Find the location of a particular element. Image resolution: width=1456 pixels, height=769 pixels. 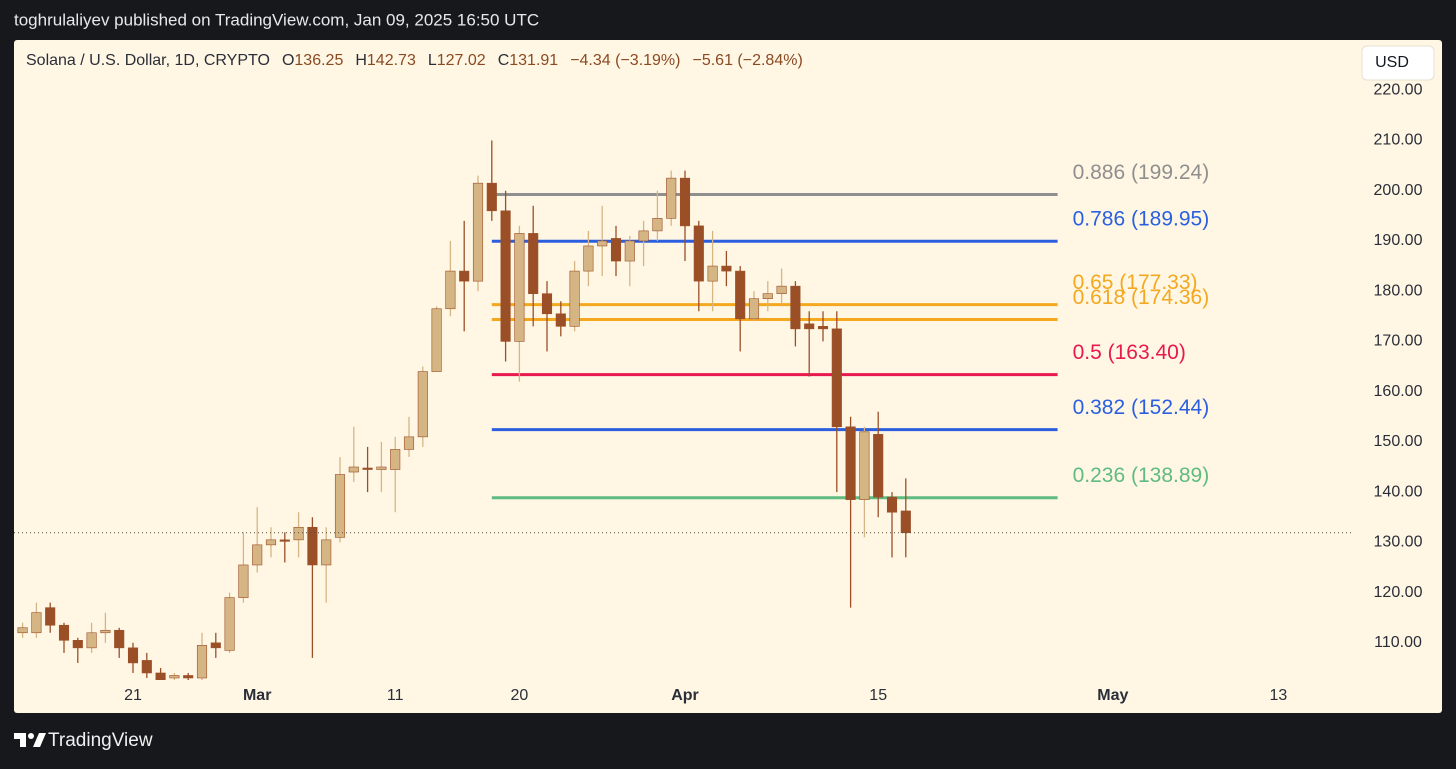

legend-key: H is located at coordinates (361, 60).